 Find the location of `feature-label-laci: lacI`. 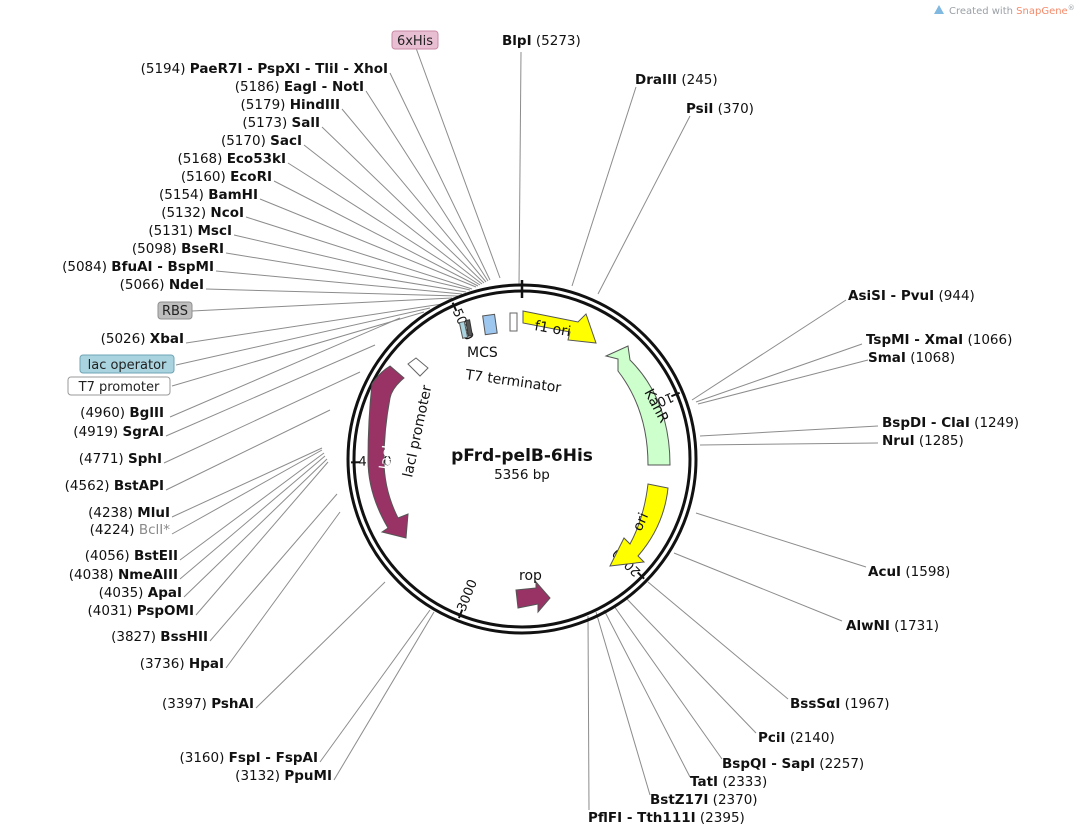

feature-label-laci: lacI is located at coordinates (386, 457).